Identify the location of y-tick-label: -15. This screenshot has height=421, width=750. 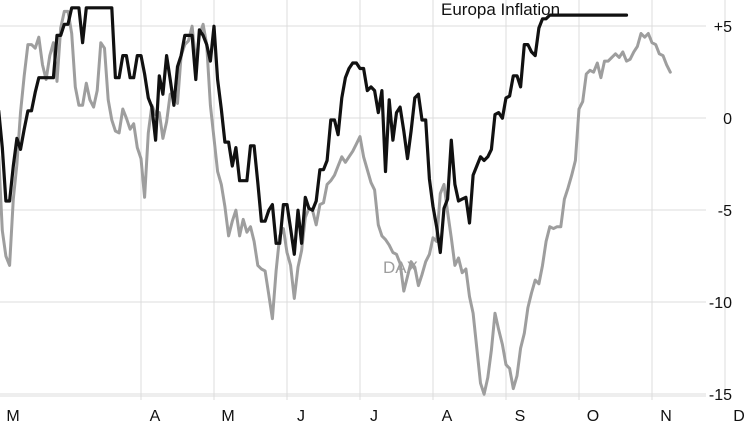
(720, 395).